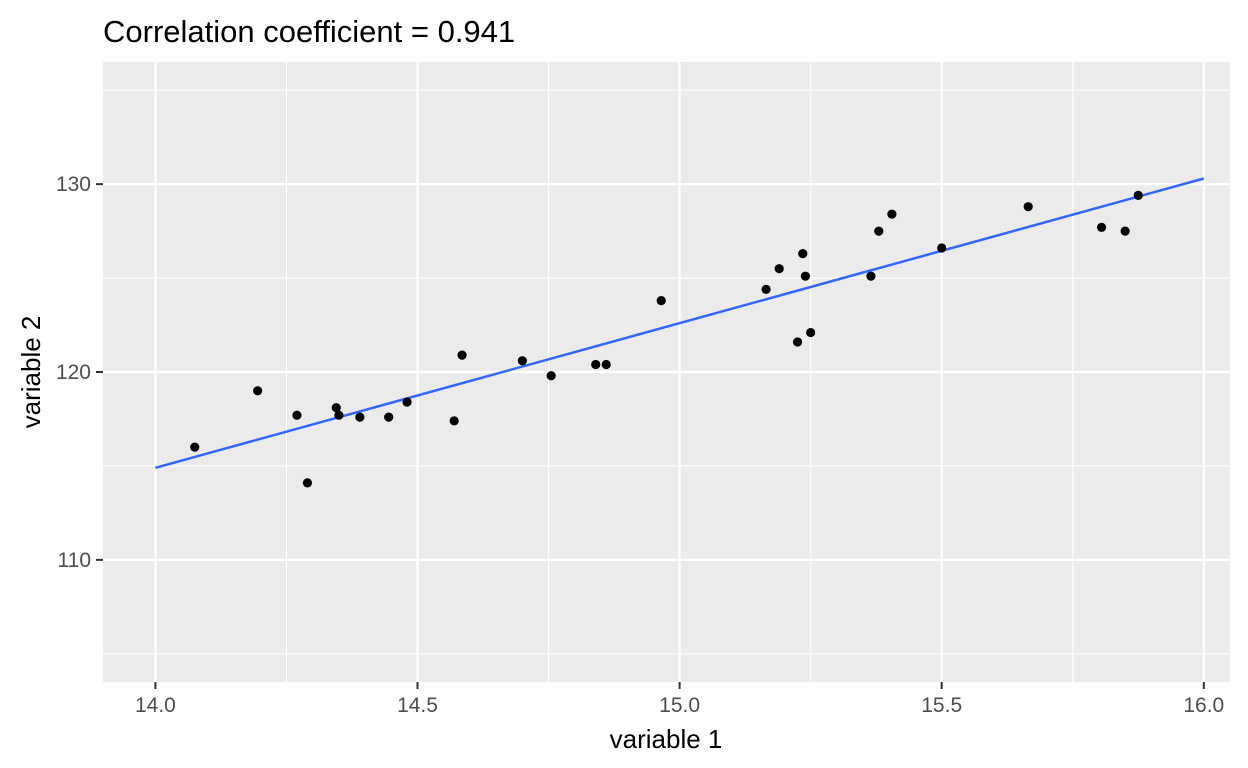 This screenshot has height=768, width=1248. I want to click on y-tick-label: 120, so click(73, 372).